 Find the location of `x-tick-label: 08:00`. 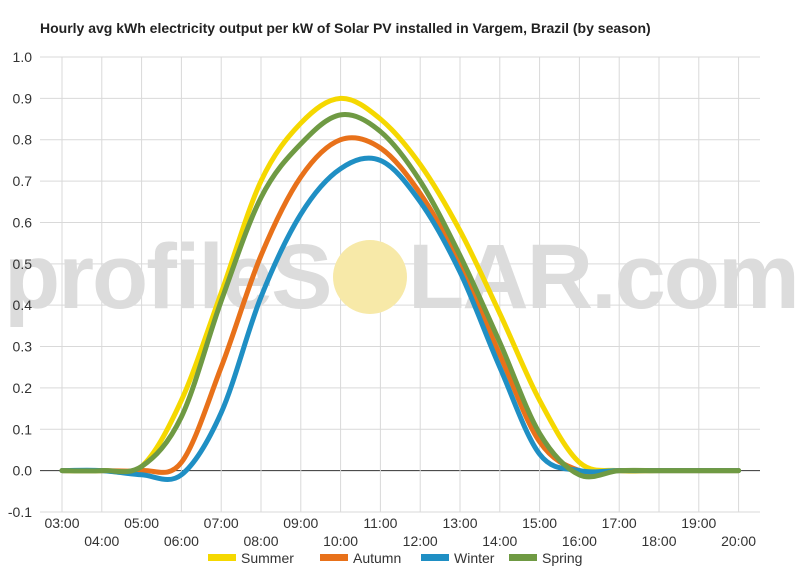

x-tick-label: 08:00 is located at coordinates (260, 541).